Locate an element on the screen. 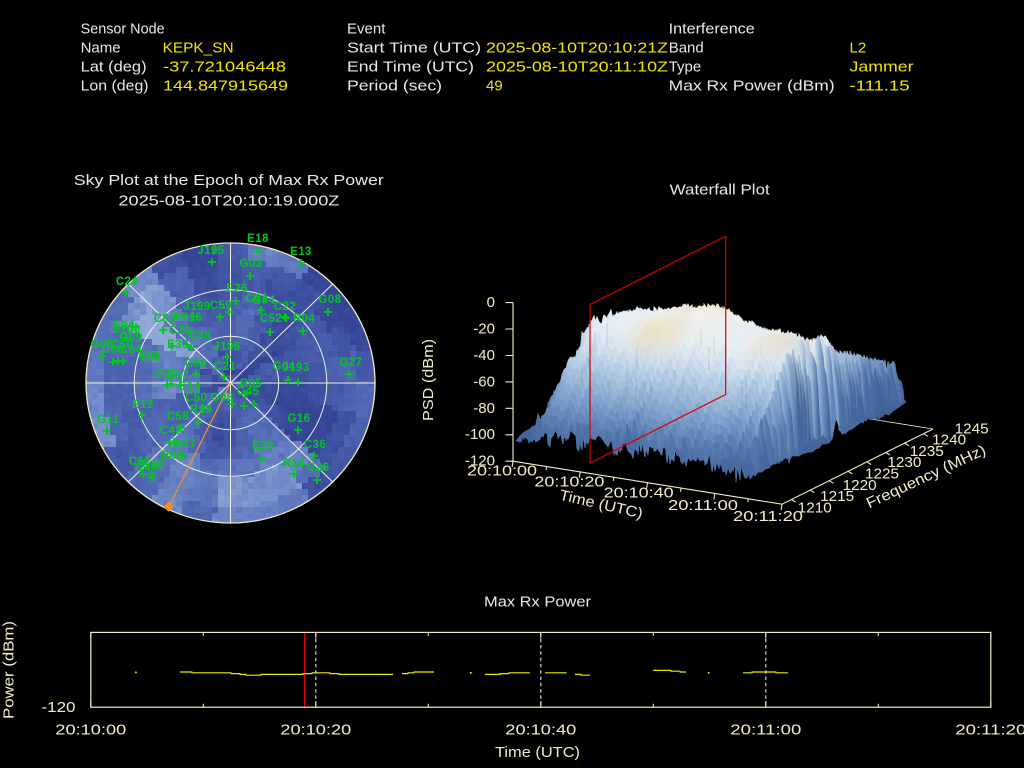 The image size is (1024, 768). svg-text: E29 is located at coordinates (263, 446).